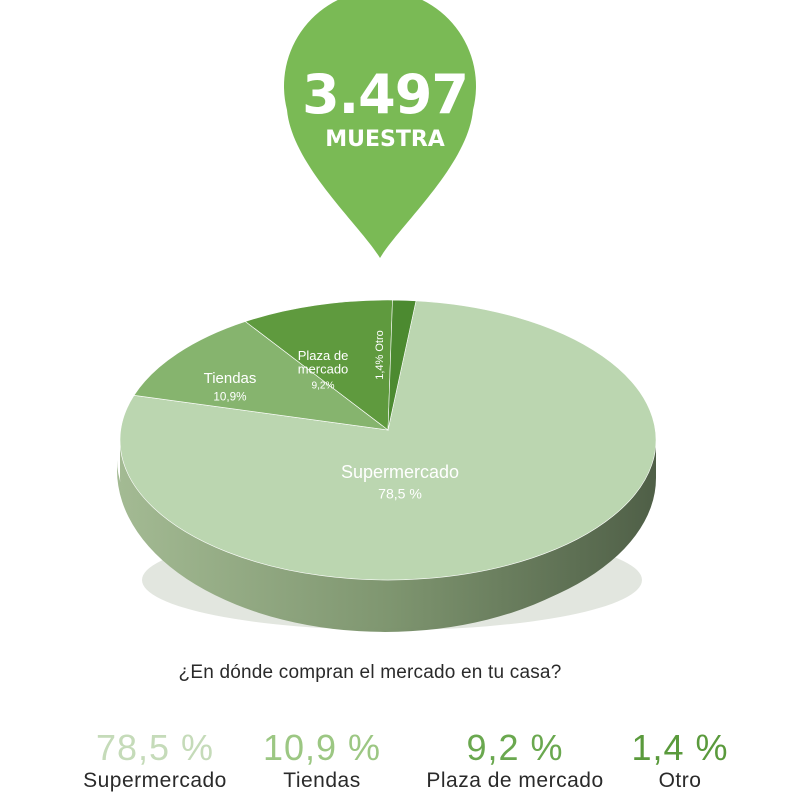 Image resolution: width=800 pixels, height=800 pixels. What do you see at coordinates (322, 780) in the screenshot?
I see `legend-label: Tiendas` at bounding box center [322, 780].